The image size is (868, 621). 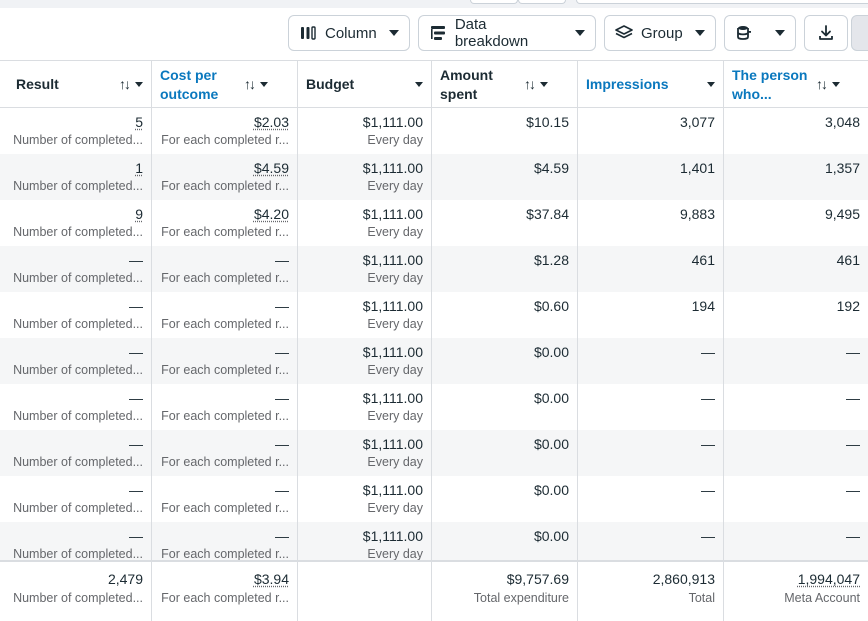 I want to click on column-header-the-person-who: The person who... ↑↓, so click(x=796, y=84).